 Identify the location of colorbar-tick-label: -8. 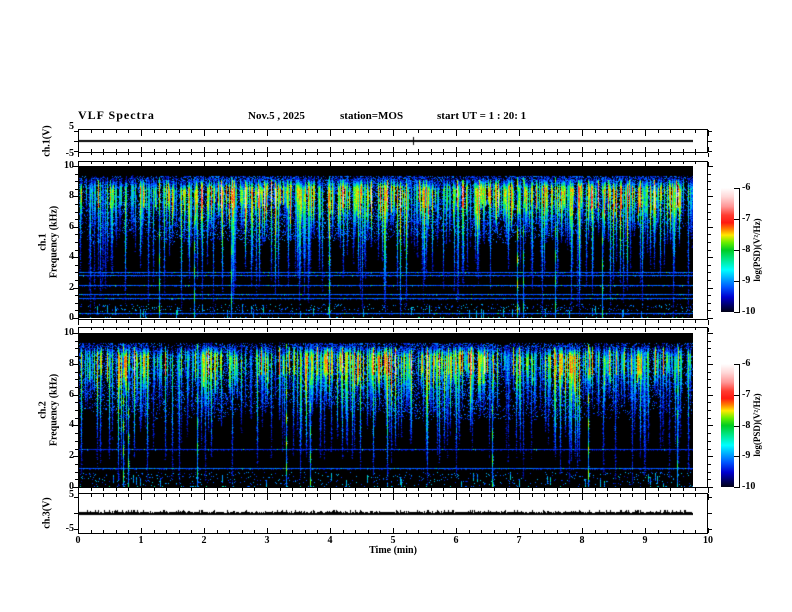
(746, 425).